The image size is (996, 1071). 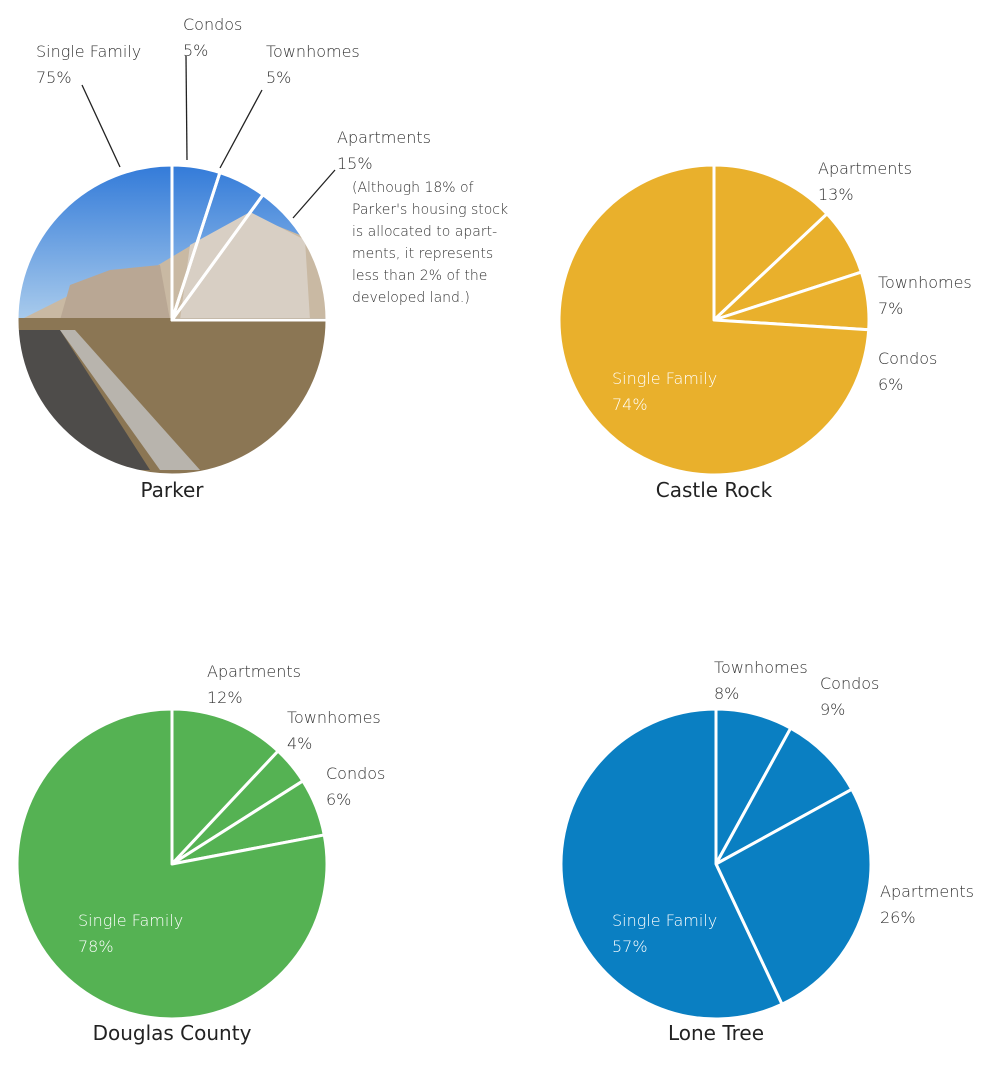 What do you see at coordinates (172, 490) in the screenshot?
I see `chart-title: Parker` at bounding box center [172, 490].